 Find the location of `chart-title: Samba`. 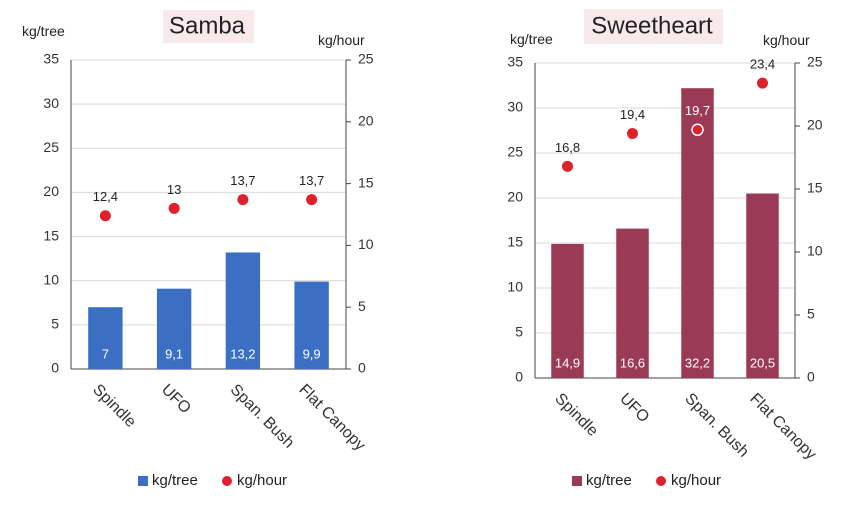

chart-title: Samba is located at coordinates (207, 25).